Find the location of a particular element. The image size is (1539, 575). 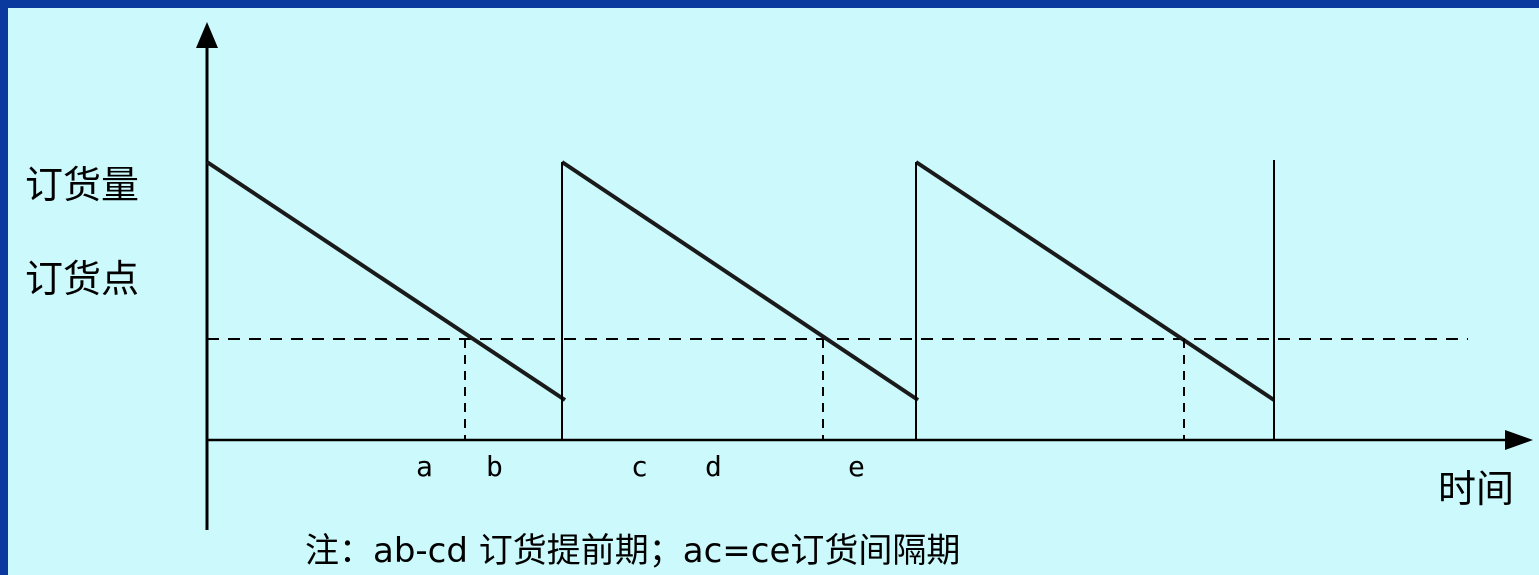

order-quantity-label: 订货量 is located at coordinates (82, 185).